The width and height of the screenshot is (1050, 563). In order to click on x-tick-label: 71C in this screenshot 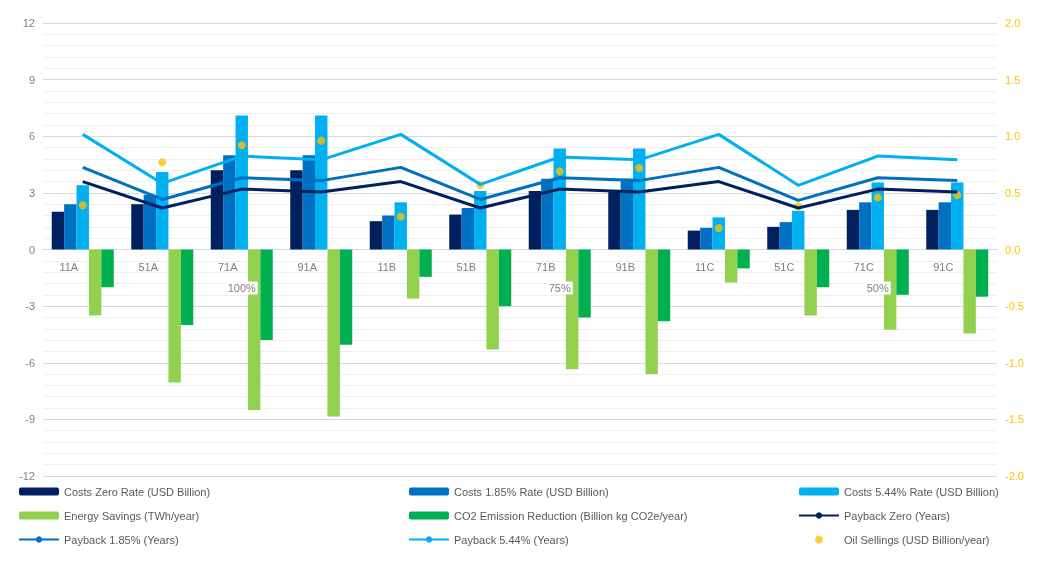, I will do `click(863, 267)`.